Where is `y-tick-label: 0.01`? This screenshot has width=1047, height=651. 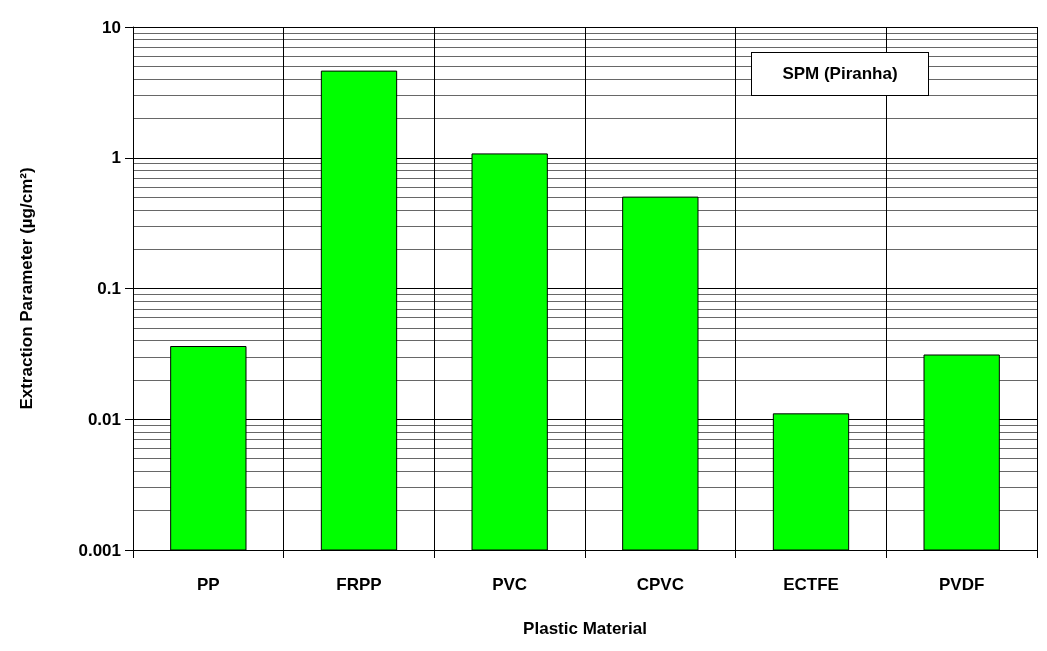
y-tick-label: 0.01 is located at coordinates (104, 419).